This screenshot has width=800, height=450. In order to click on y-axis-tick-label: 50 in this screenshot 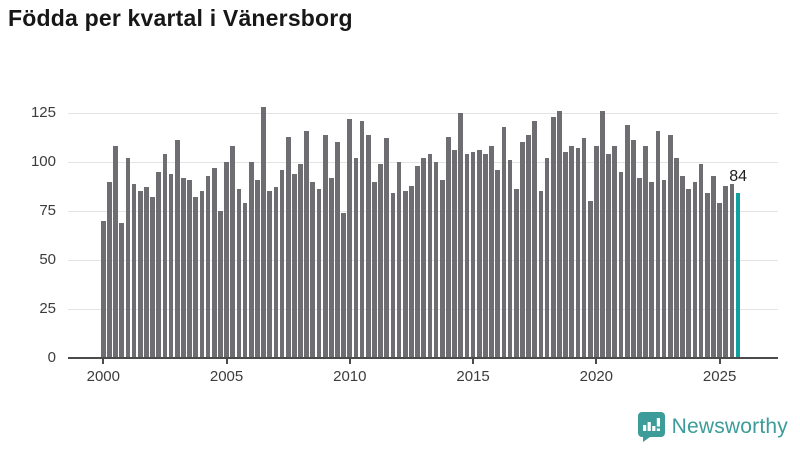, I will do `click(47, 259)`.